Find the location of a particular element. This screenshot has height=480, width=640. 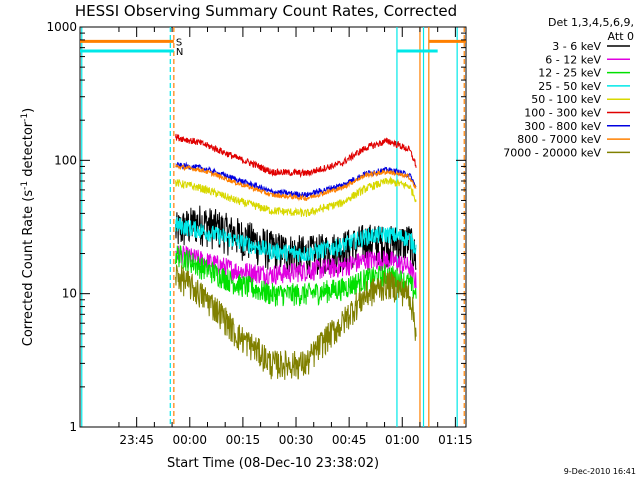

legend-label: 300 - 800 keV is located at coordinates (562, 126).